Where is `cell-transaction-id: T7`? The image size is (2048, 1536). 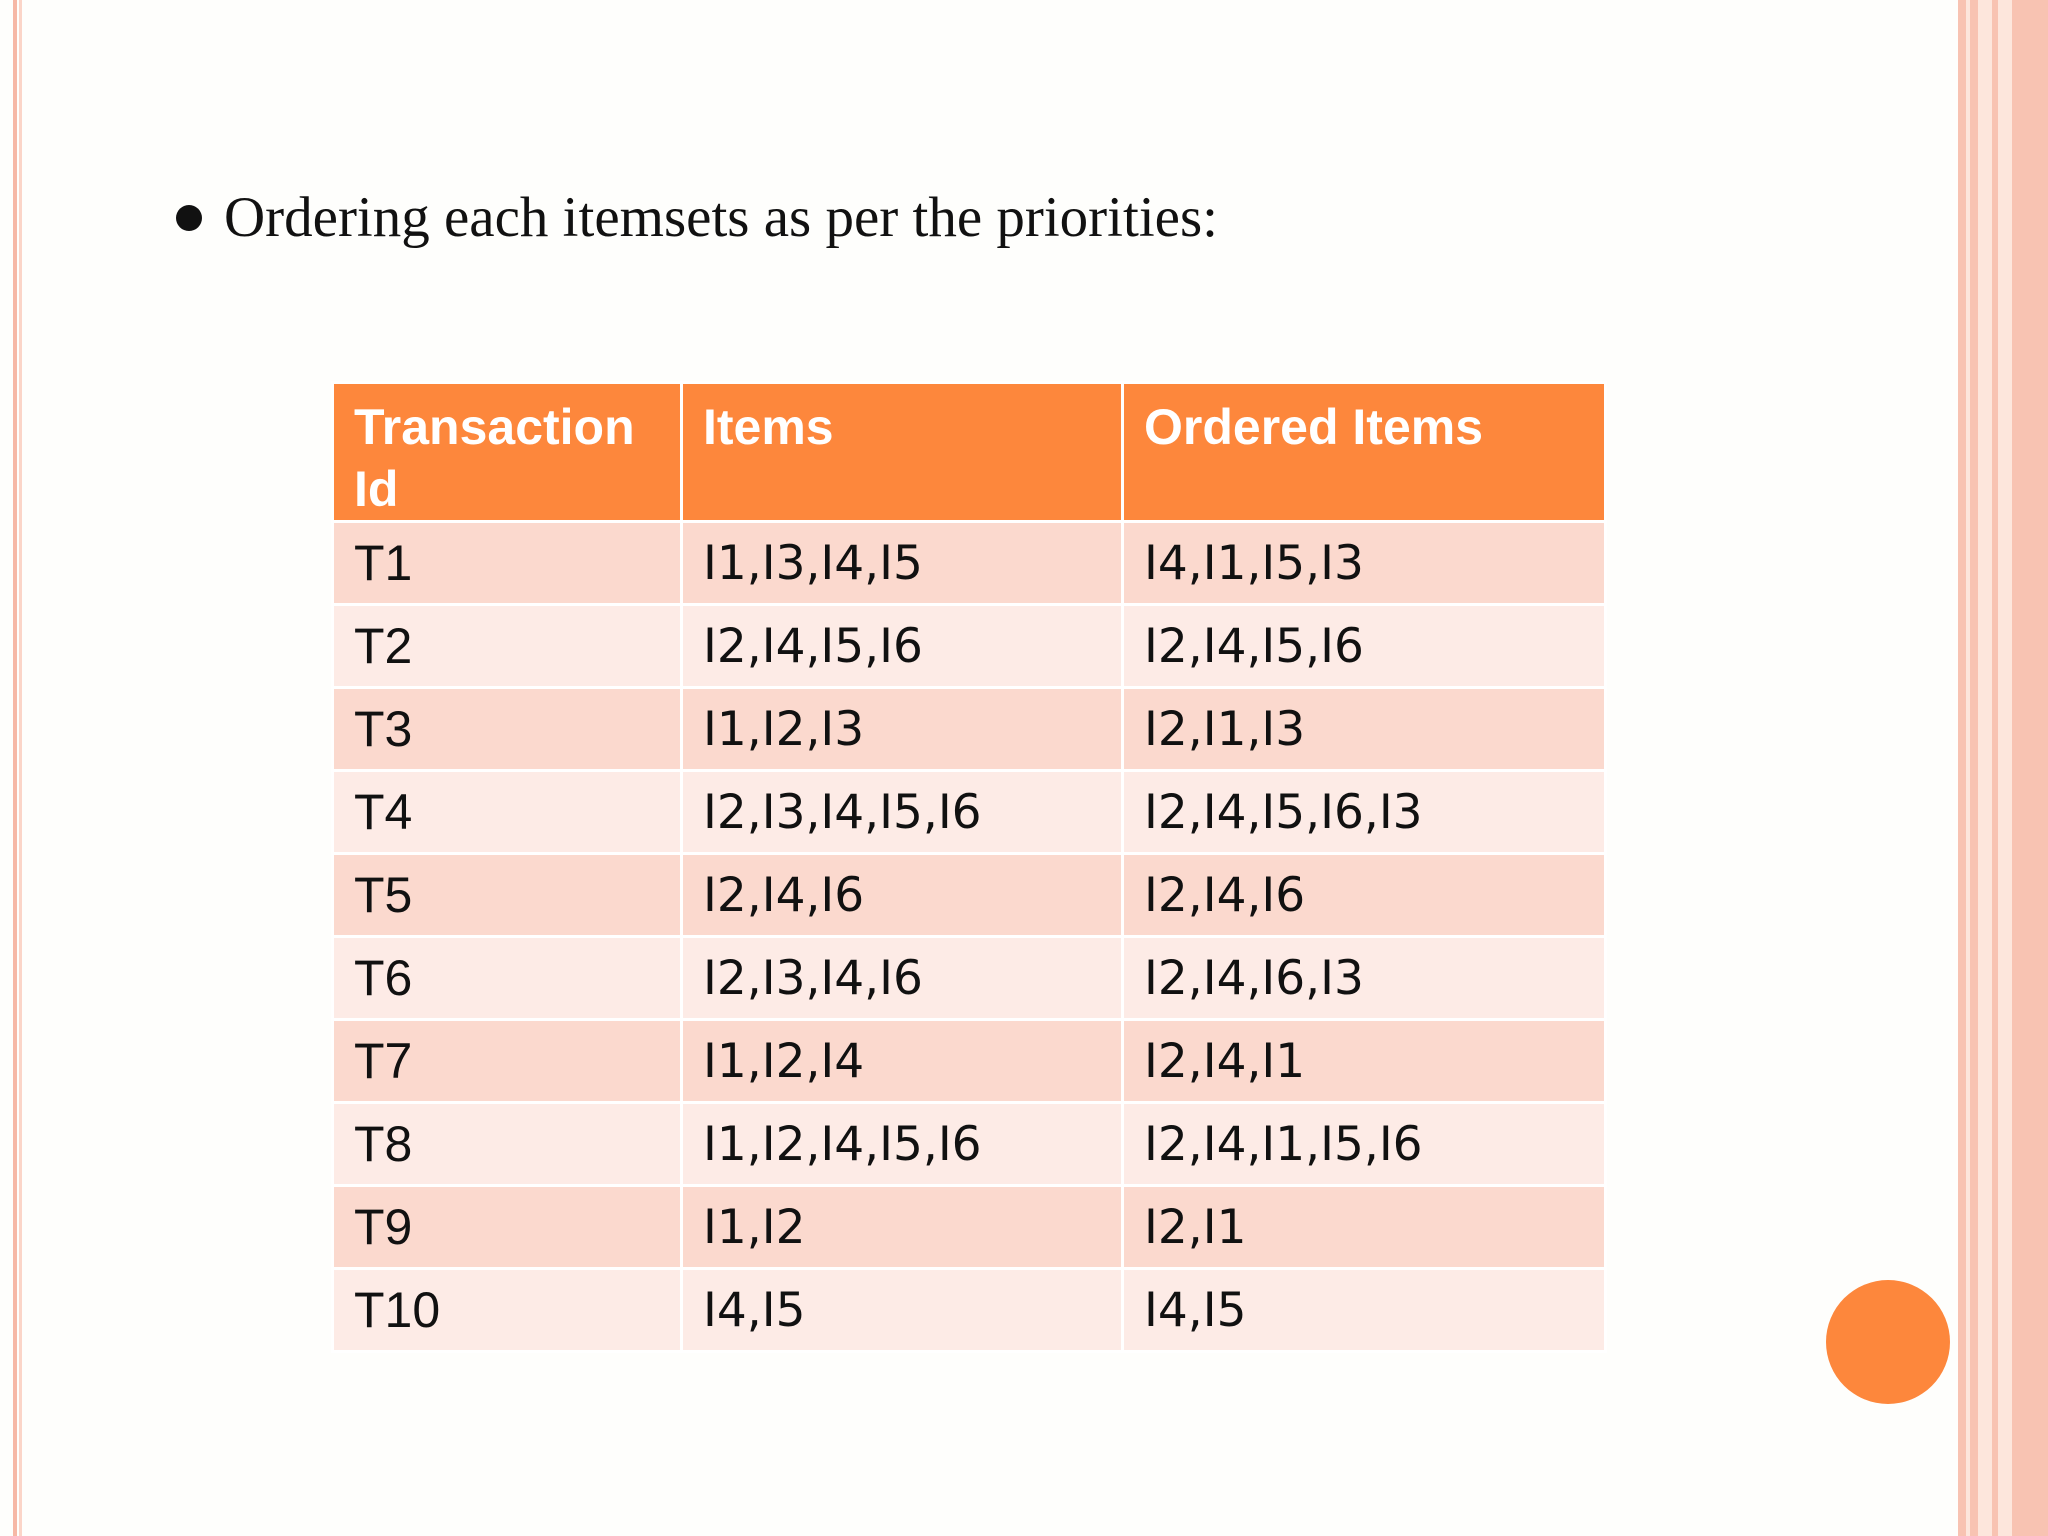
cell-transaction-id: T7 is located at coordinates (507, 1061).